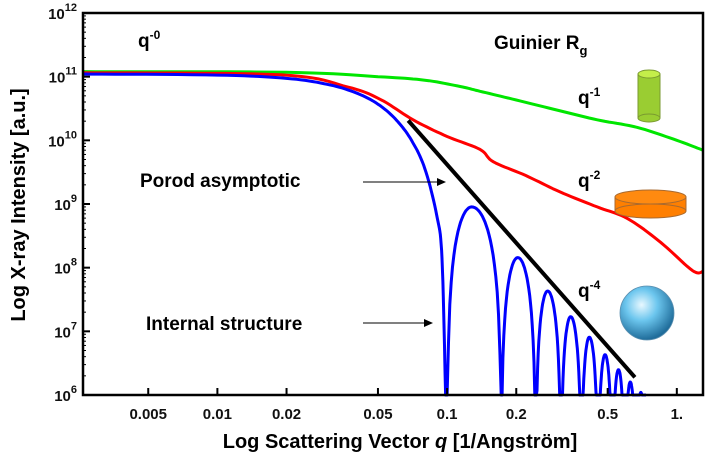 The width and height of the screenshot is (718, 475). Describe the element at coordinates (65, 330) in the screenshot. I see `y-tick-label: 10⁷` at that location.